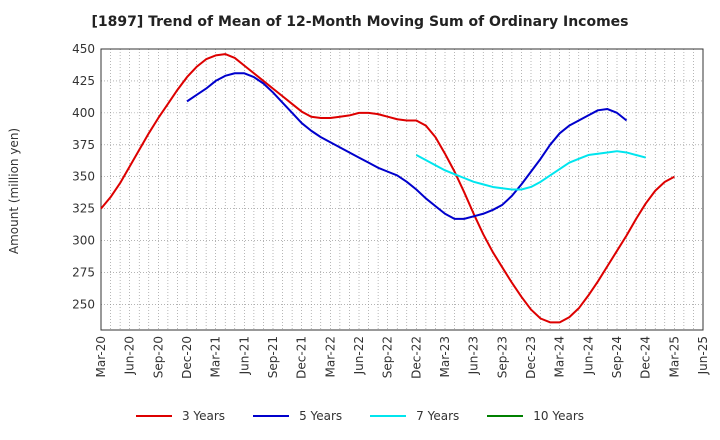 The width and height of the screenshot is (720, 440). Describe the element at coordinates (83, 241) in the screenshot. I see `y-tick-label: 300` at that location.